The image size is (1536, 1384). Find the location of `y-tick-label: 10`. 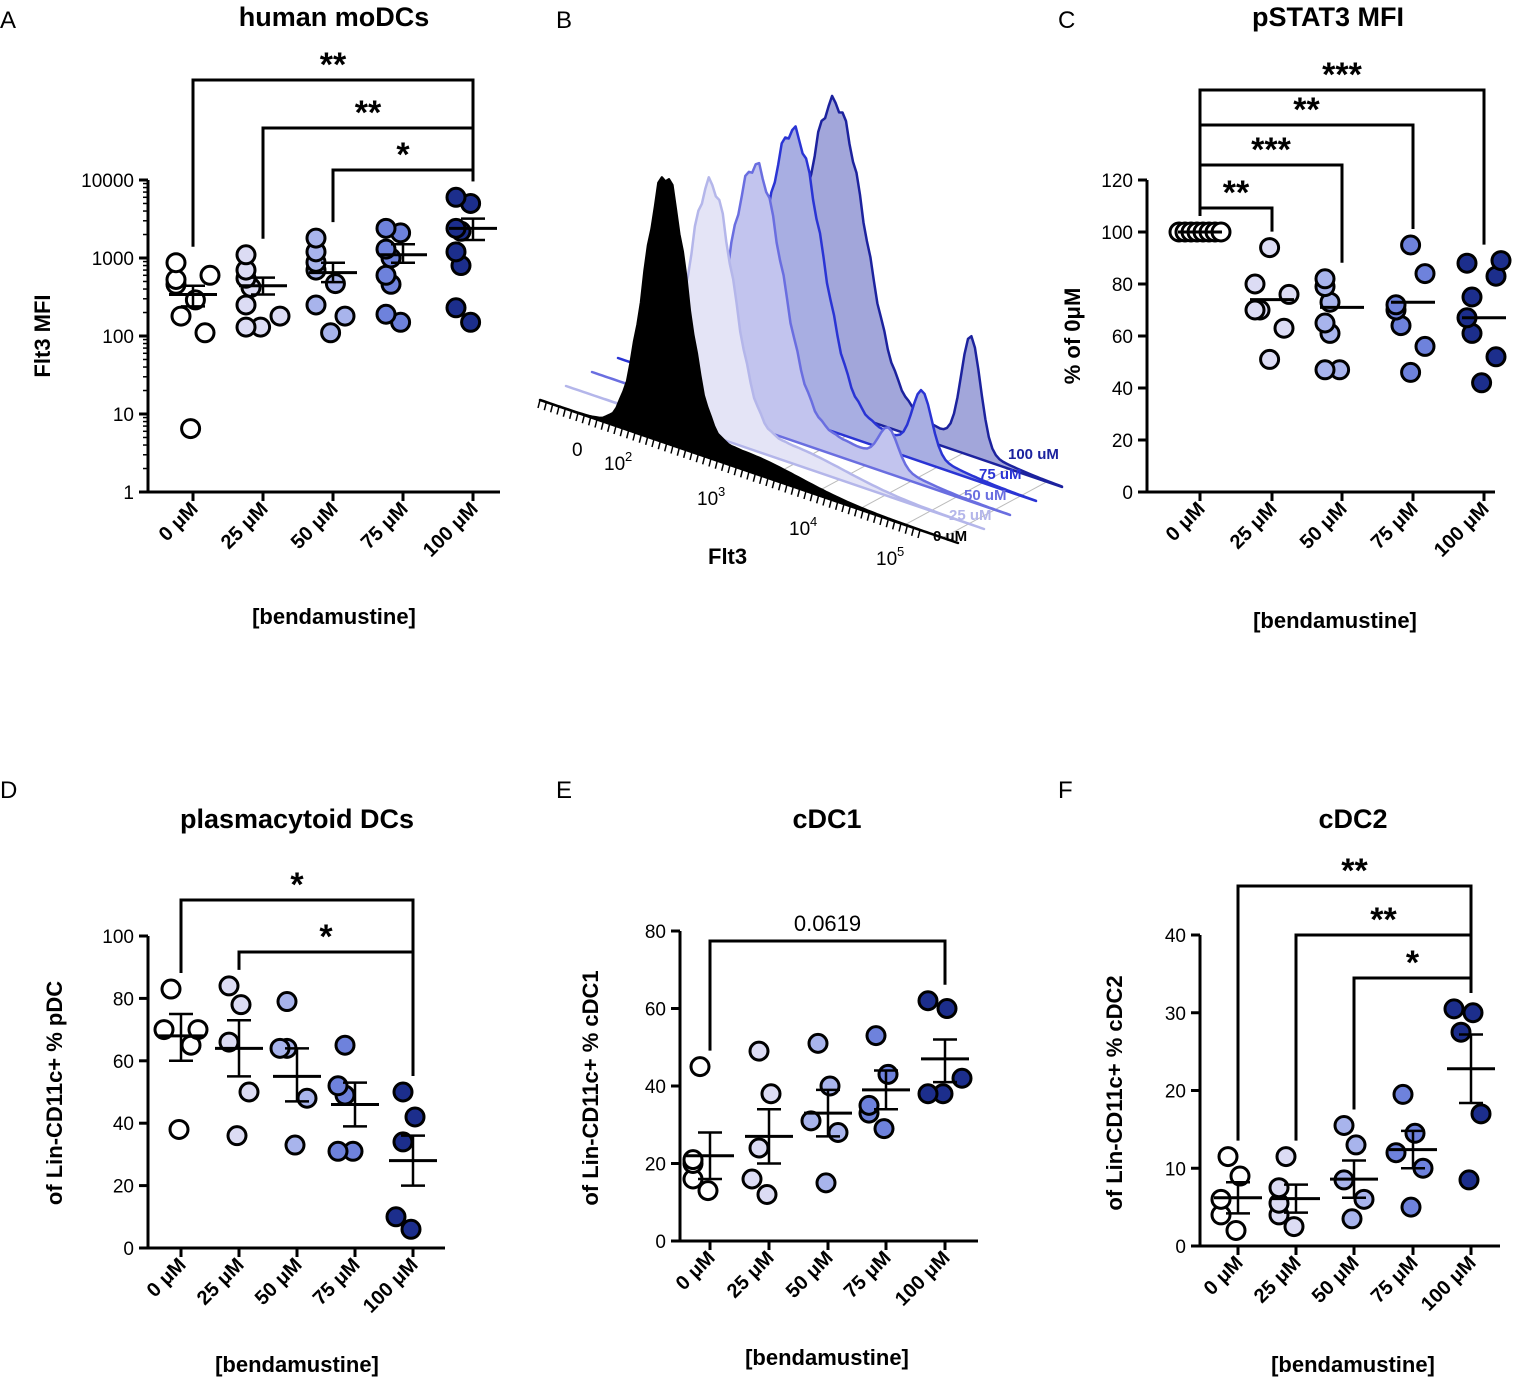

y-tick-label: 10 is located at coordinates (123, 415).